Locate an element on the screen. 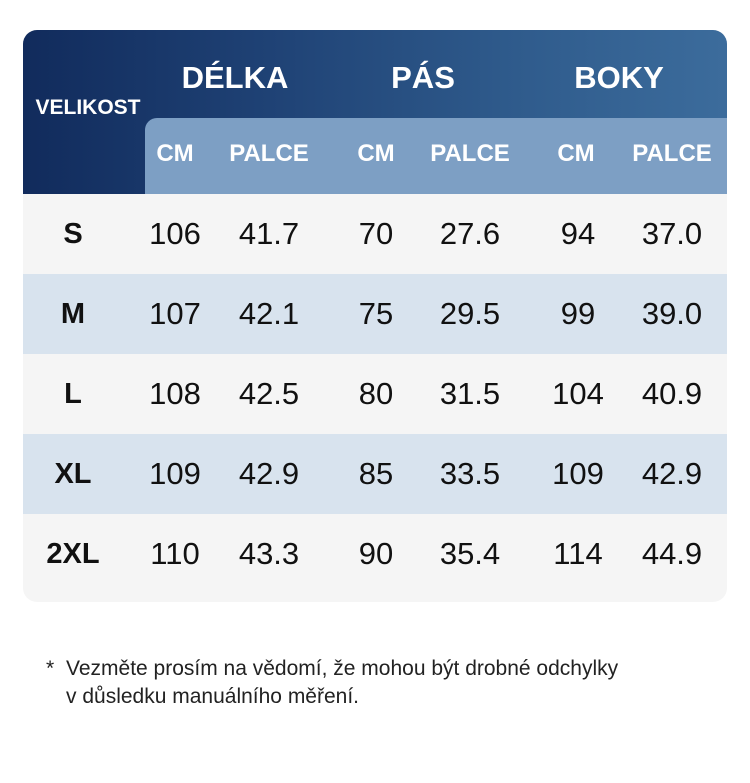 Image resolution: width=750 pixels, height=783 pixels. size-label: S is located at coordinates (73, 234).